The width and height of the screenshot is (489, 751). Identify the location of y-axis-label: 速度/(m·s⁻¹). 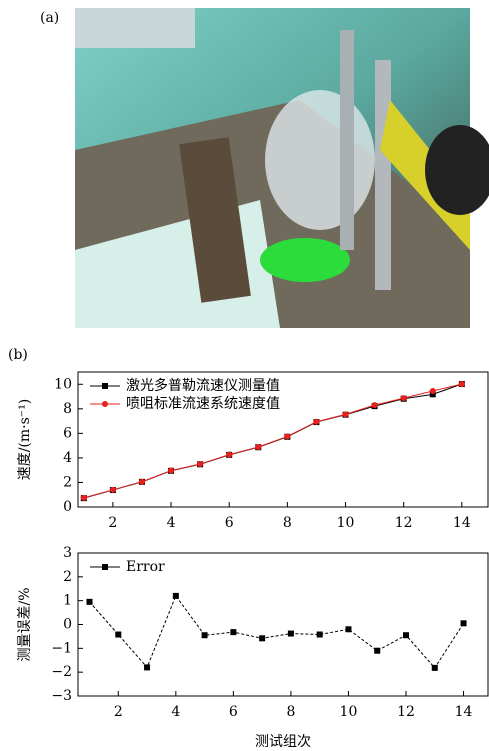
(25, 440).